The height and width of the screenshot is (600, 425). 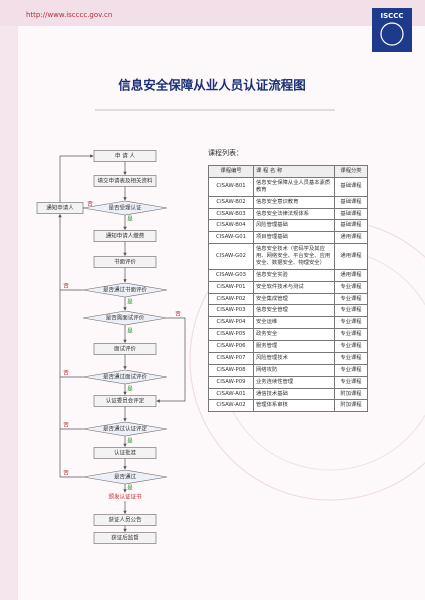 I want to click on cell: 安全运维, so click(x=294, y=323).